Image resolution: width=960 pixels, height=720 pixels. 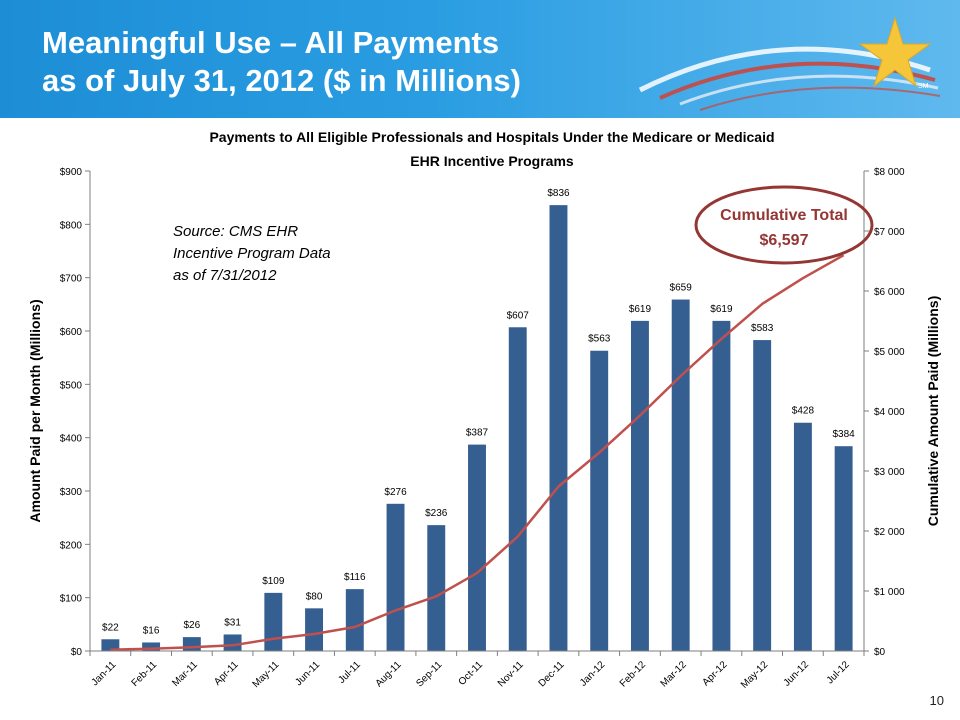 I want to click on x-tick-label: Jul-12, so click(x=838, y=672).